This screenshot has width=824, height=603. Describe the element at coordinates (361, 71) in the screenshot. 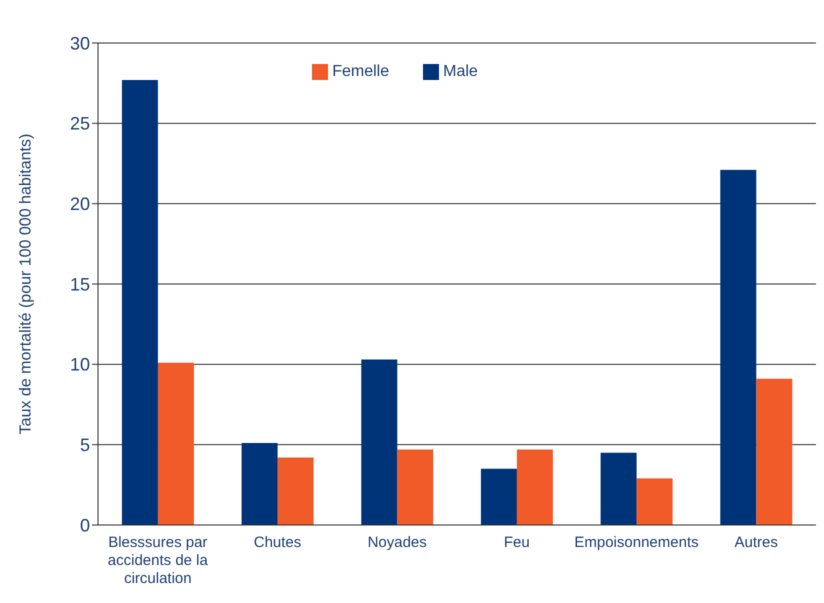

I see `legend-label: Femelle` at that location.